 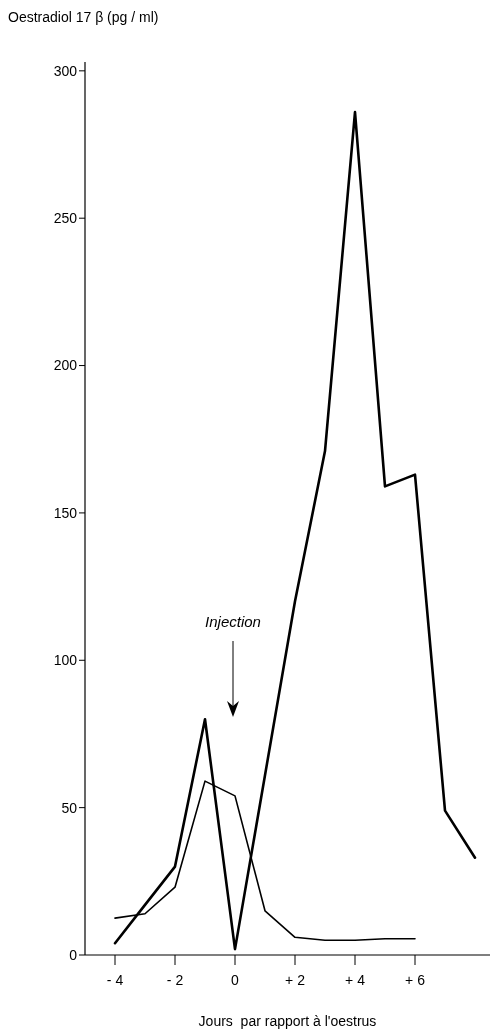 I want to click on x-tick-label: + 4, so click(x=355, y=980).